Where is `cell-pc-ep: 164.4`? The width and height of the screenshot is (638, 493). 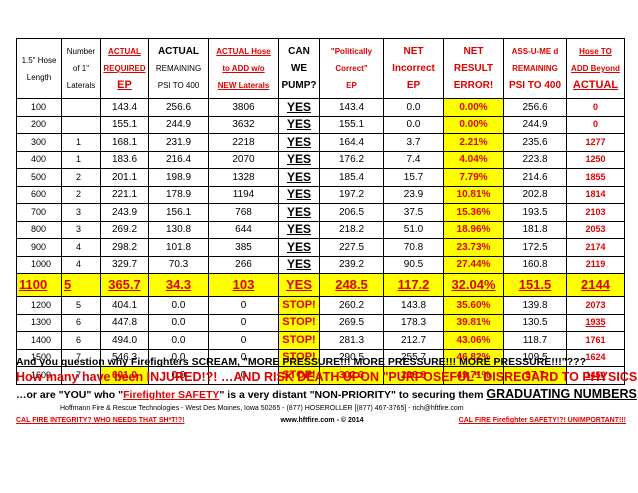
cell-pc-ep: 164.4 is located at coordinates (351, 142).